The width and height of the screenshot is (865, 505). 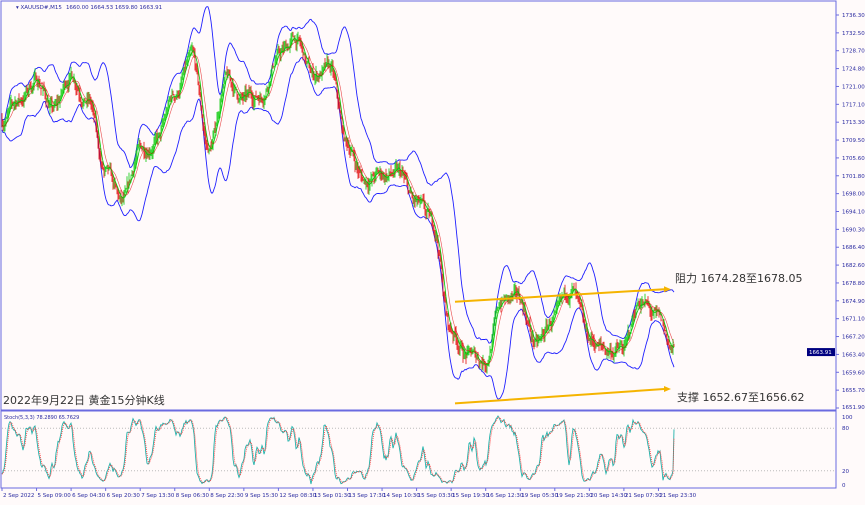 I want to click on price-tick-label: 1682.60, so click(x=853, y=266).